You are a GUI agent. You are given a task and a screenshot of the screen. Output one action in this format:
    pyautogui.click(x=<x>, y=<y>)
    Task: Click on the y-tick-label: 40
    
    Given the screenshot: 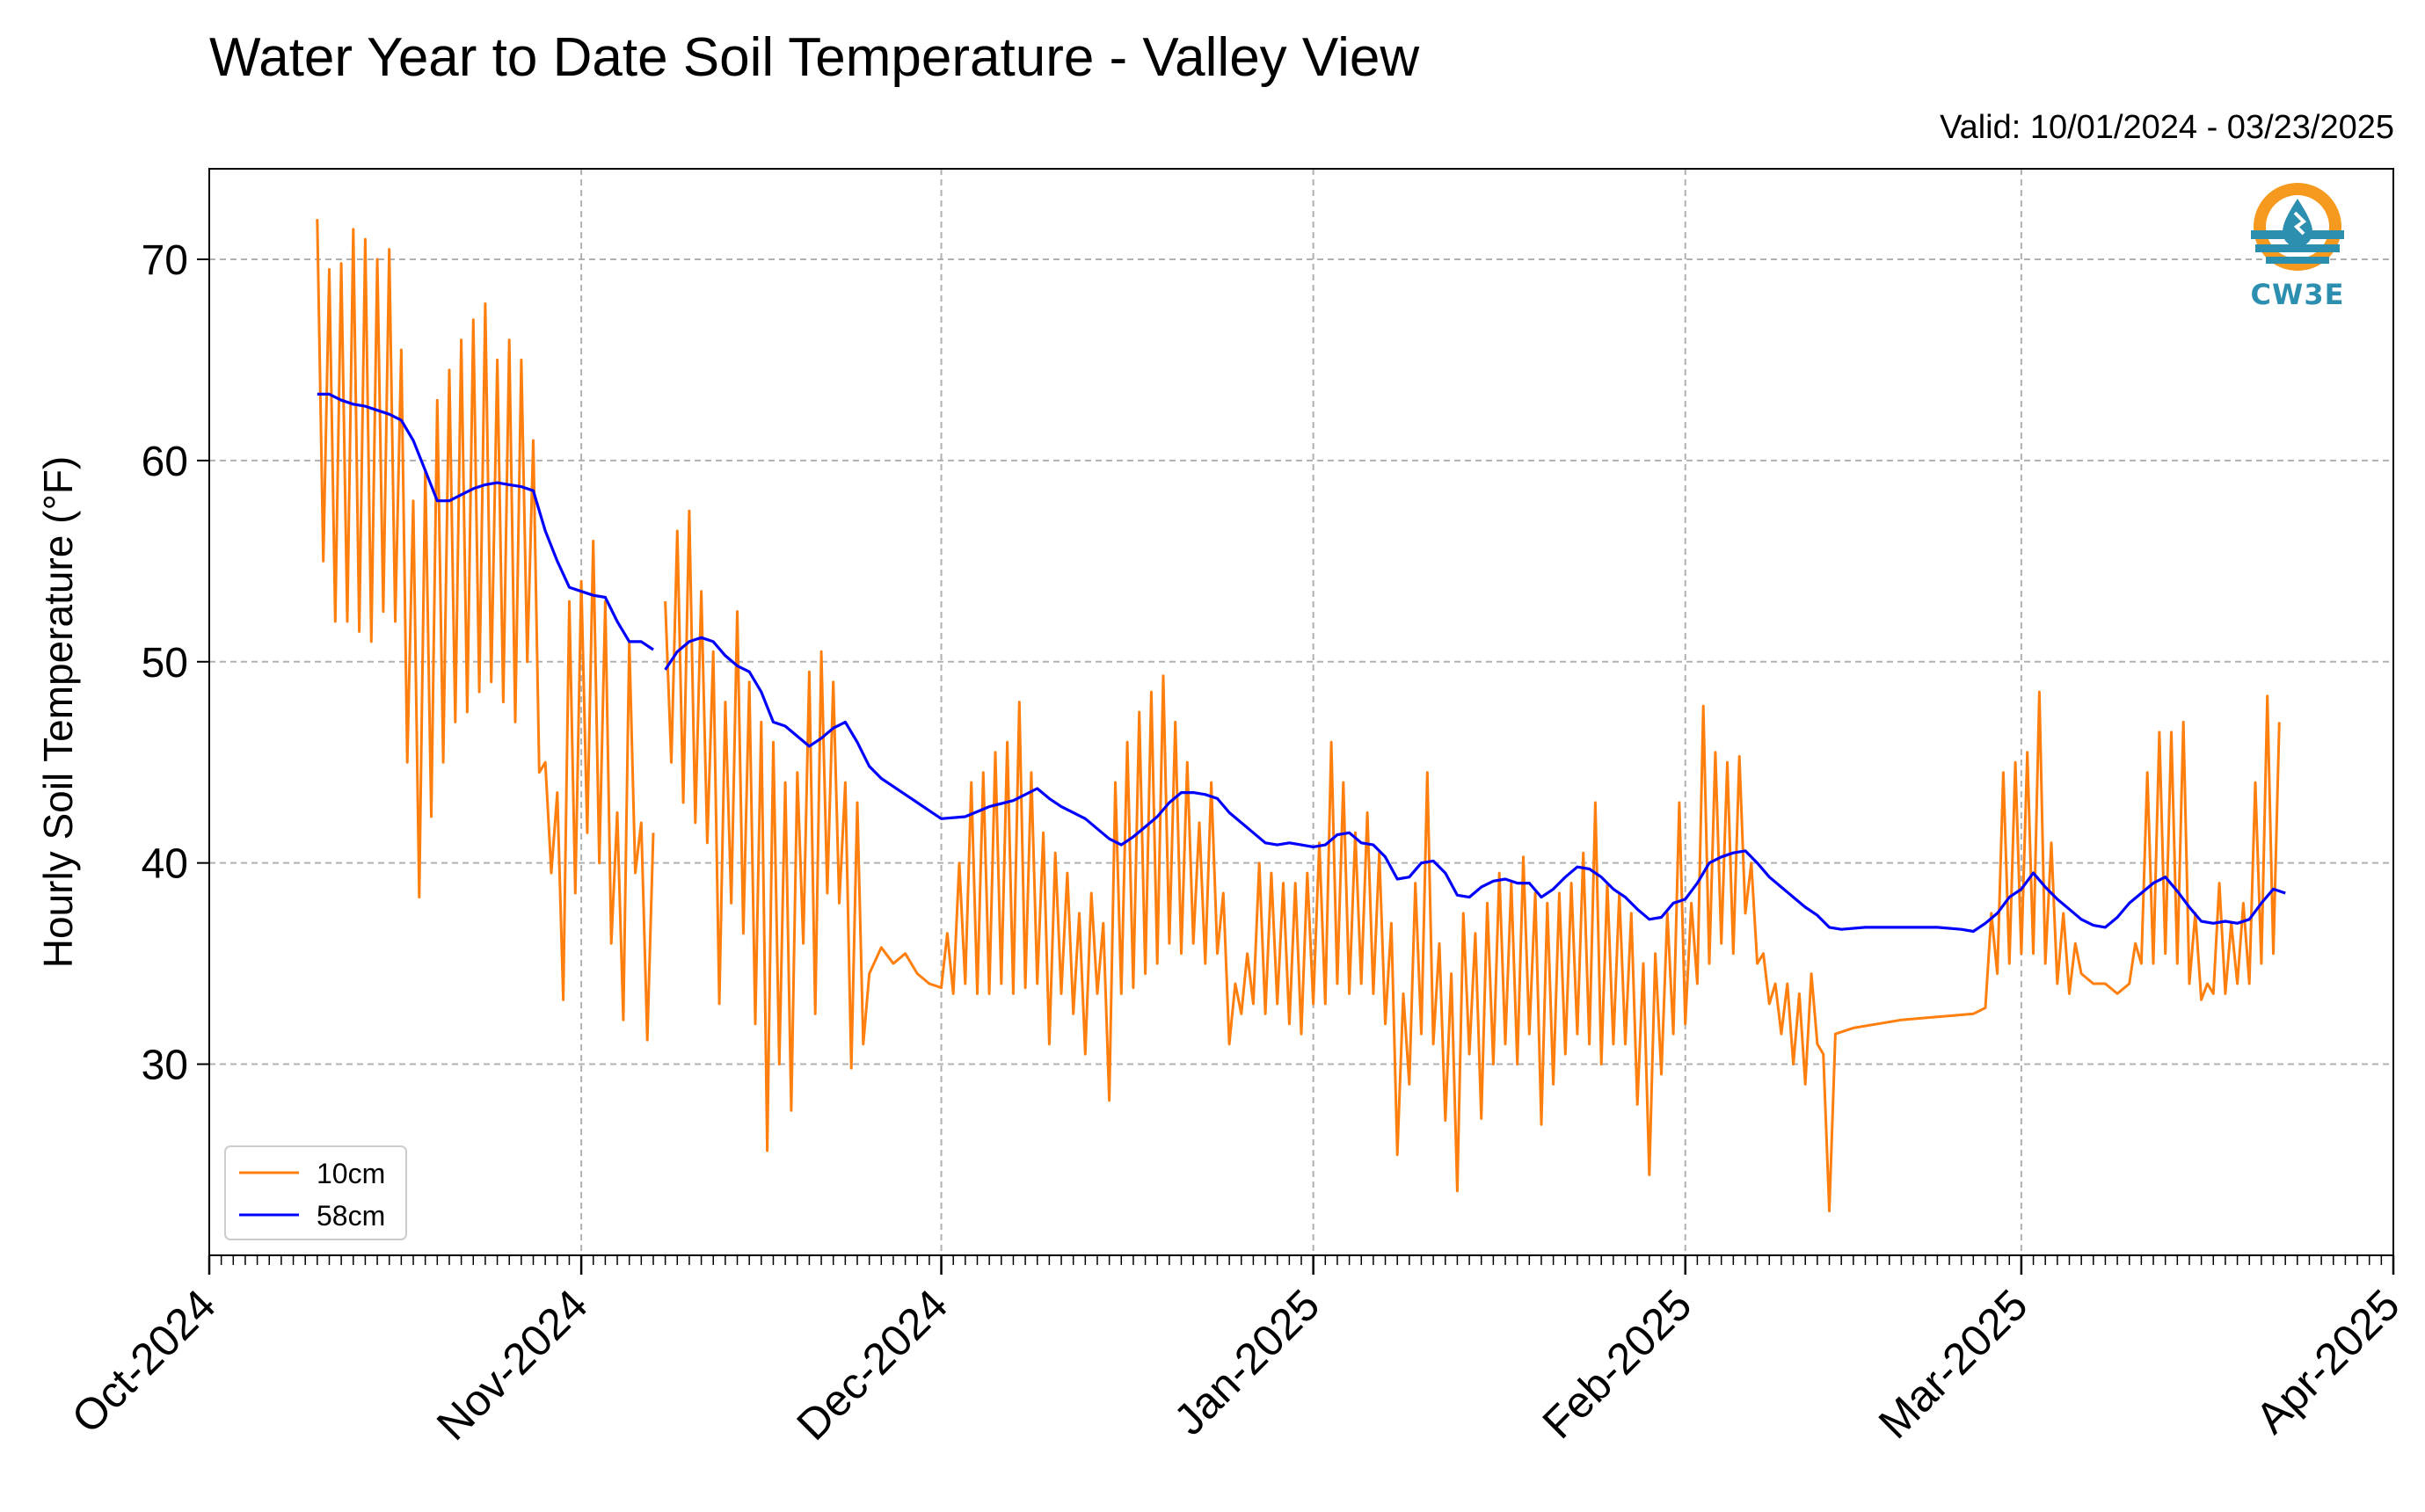 What is the action you would take?
    pyautogui.click(x=165, y=865)
    